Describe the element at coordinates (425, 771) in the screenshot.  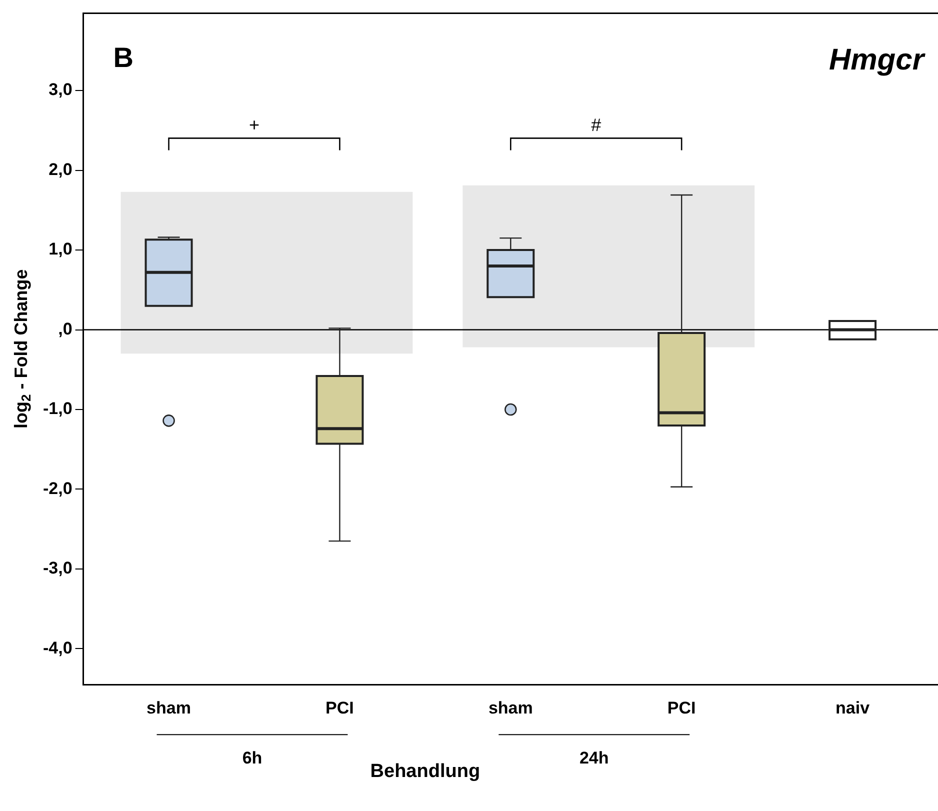
I see `x-axis-title: Behandlung` at that location.